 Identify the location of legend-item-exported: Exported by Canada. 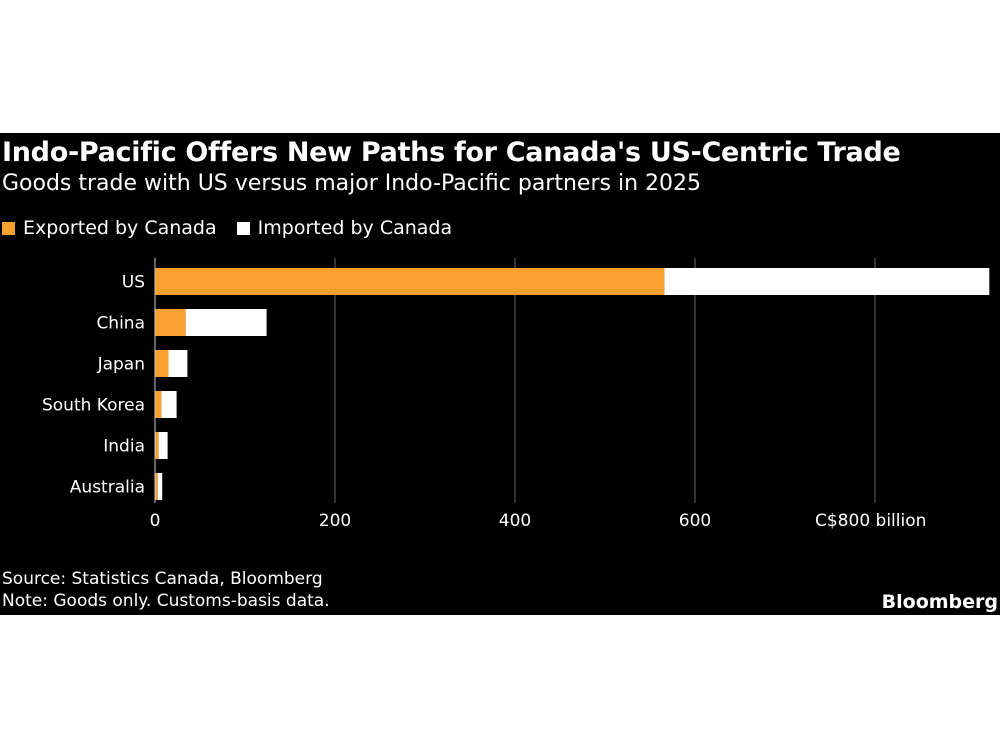
(109, 228).